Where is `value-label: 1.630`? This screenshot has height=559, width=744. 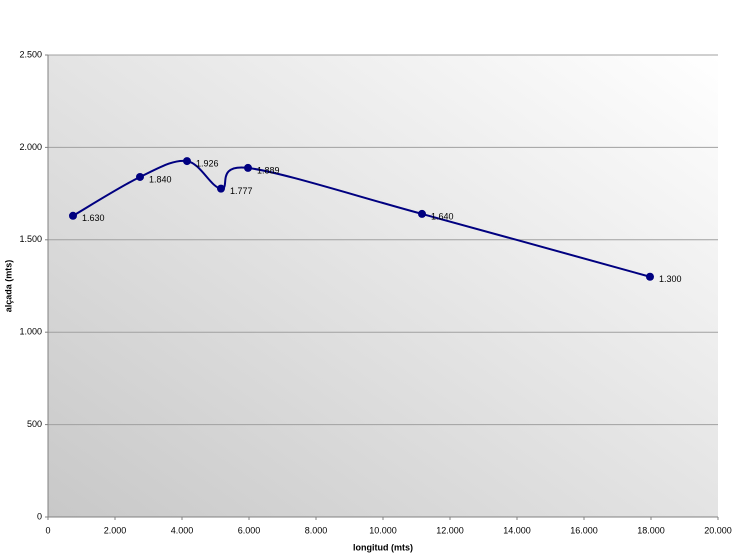 value-label: 1.630 is located at coordinates (93, 218).